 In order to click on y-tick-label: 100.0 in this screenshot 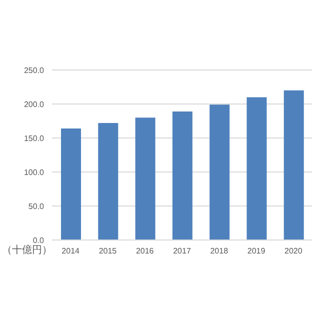, I will do `click(34, 172)`.